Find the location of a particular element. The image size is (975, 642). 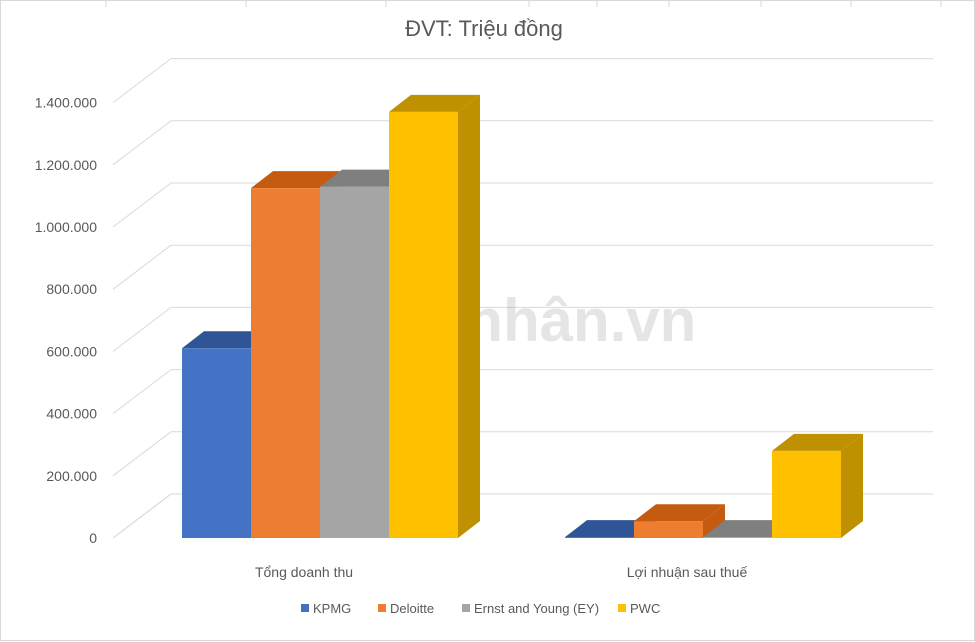

legend-label: Ernst and Young (EY) is located at coordinates (536, 608).